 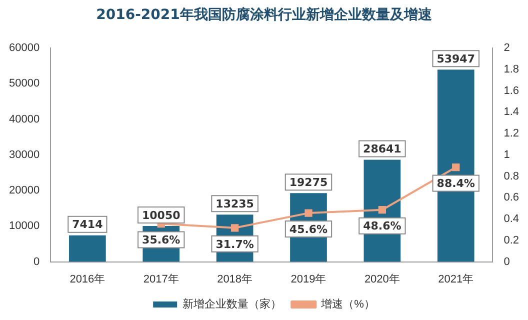 I want to click on data-label: 48.6%, so click(x=382, y=226).